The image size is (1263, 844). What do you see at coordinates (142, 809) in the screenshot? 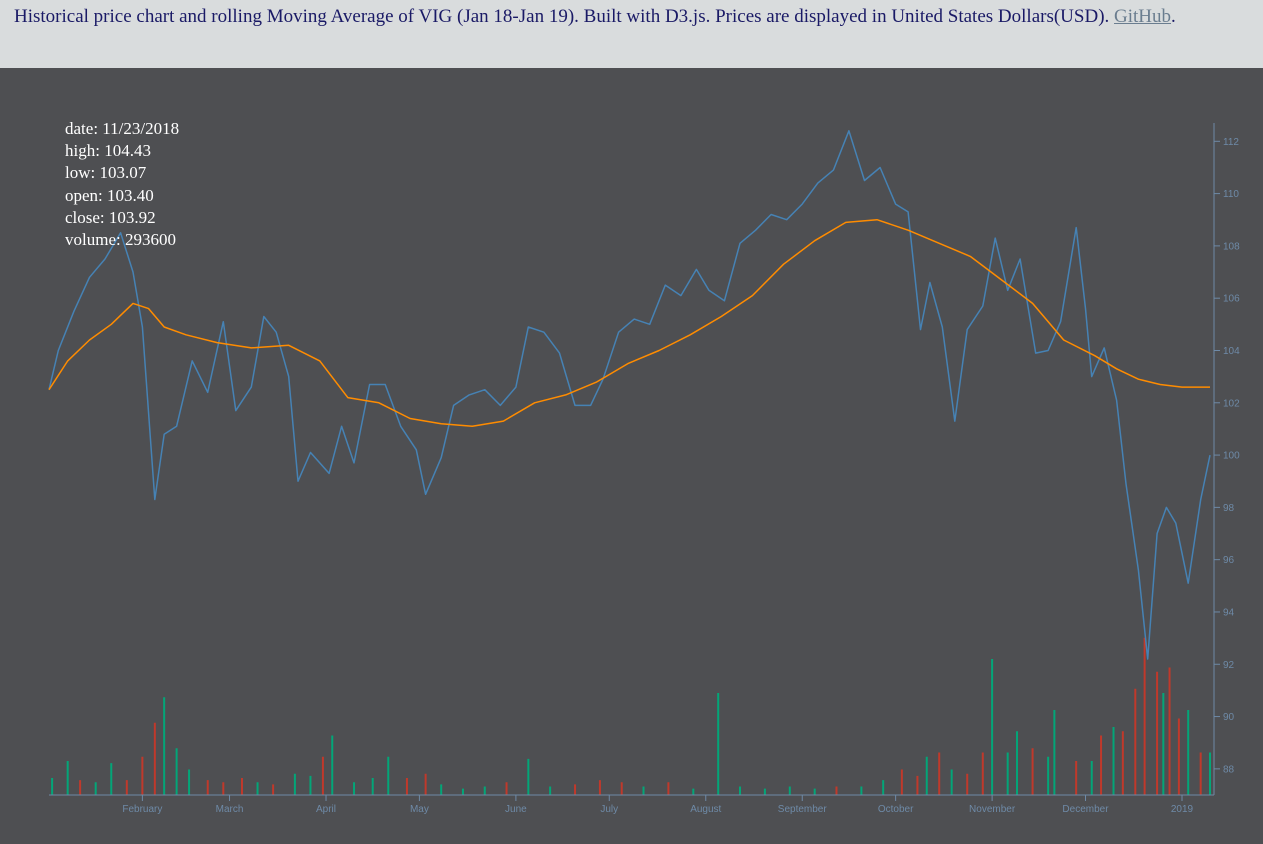
I see `x-tick-label: February` at bounding box center [142, 809].